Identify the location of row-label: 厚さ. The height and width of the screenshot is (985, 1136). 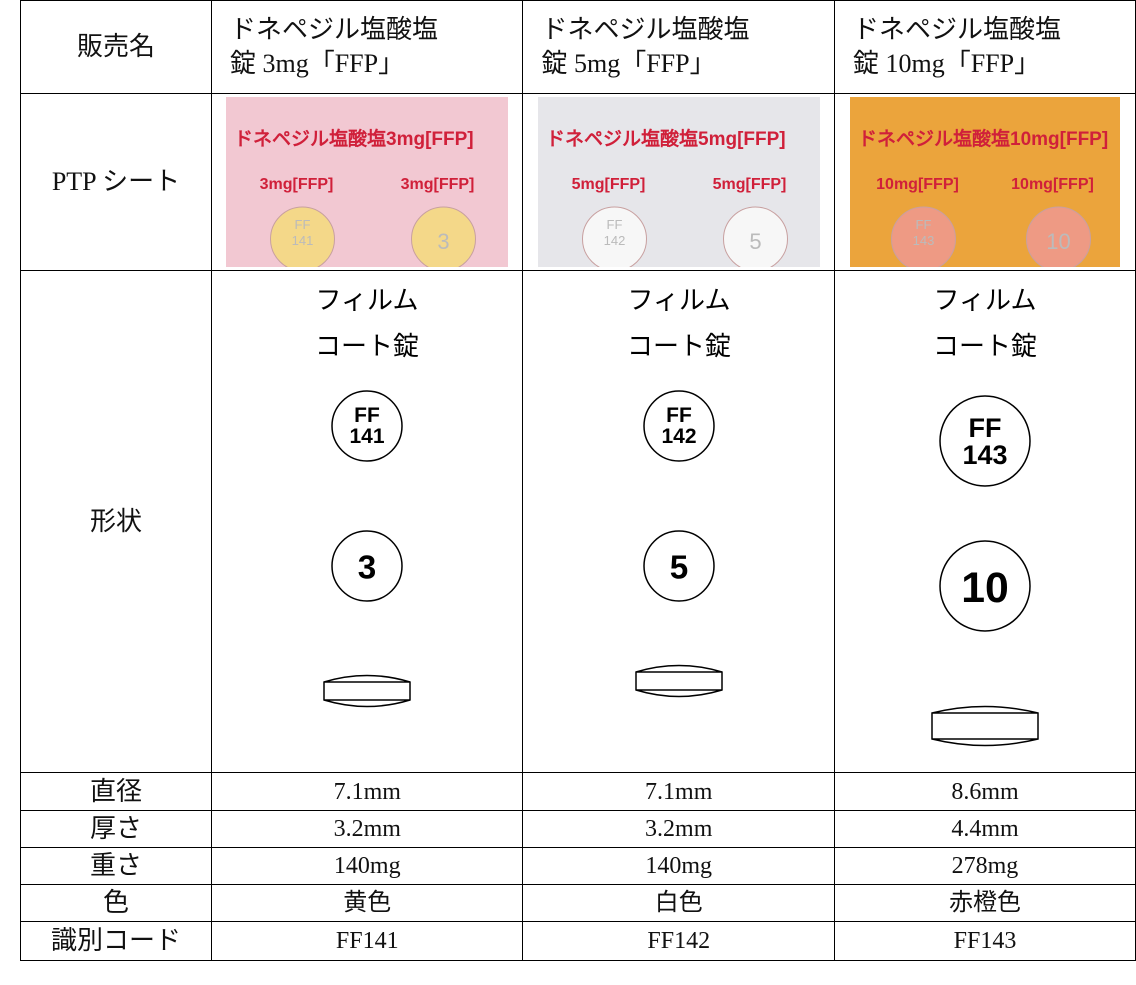
(116, 829).